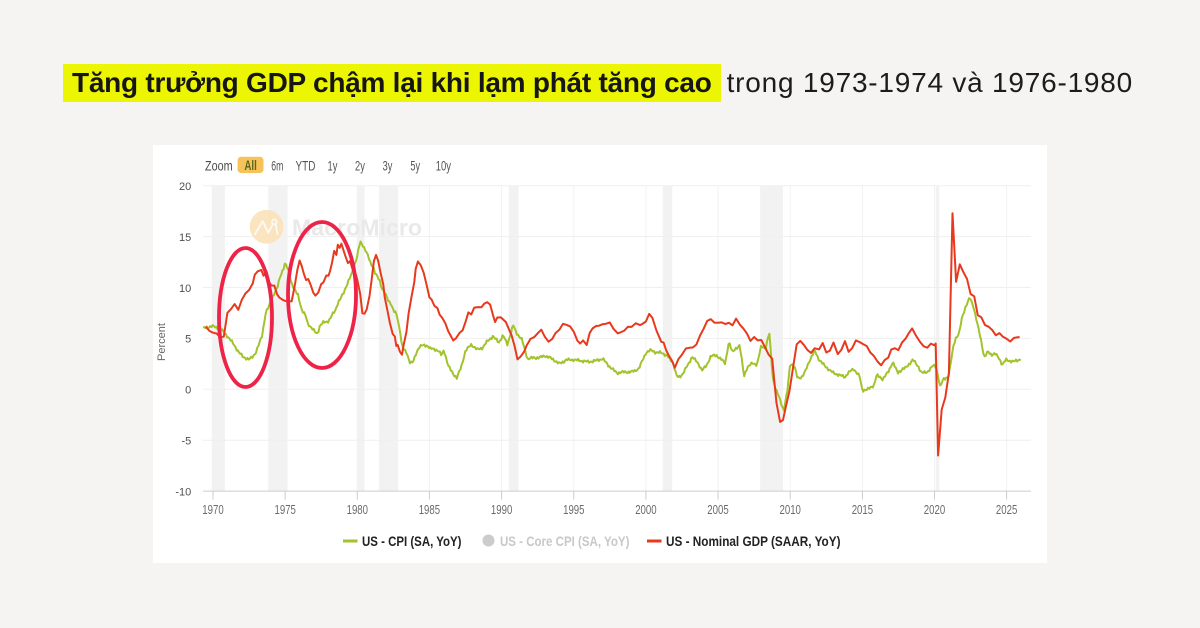 The height and width of the screenshot is (628, 1200). I want to click on svg-text: 1990, so click(501, 510).